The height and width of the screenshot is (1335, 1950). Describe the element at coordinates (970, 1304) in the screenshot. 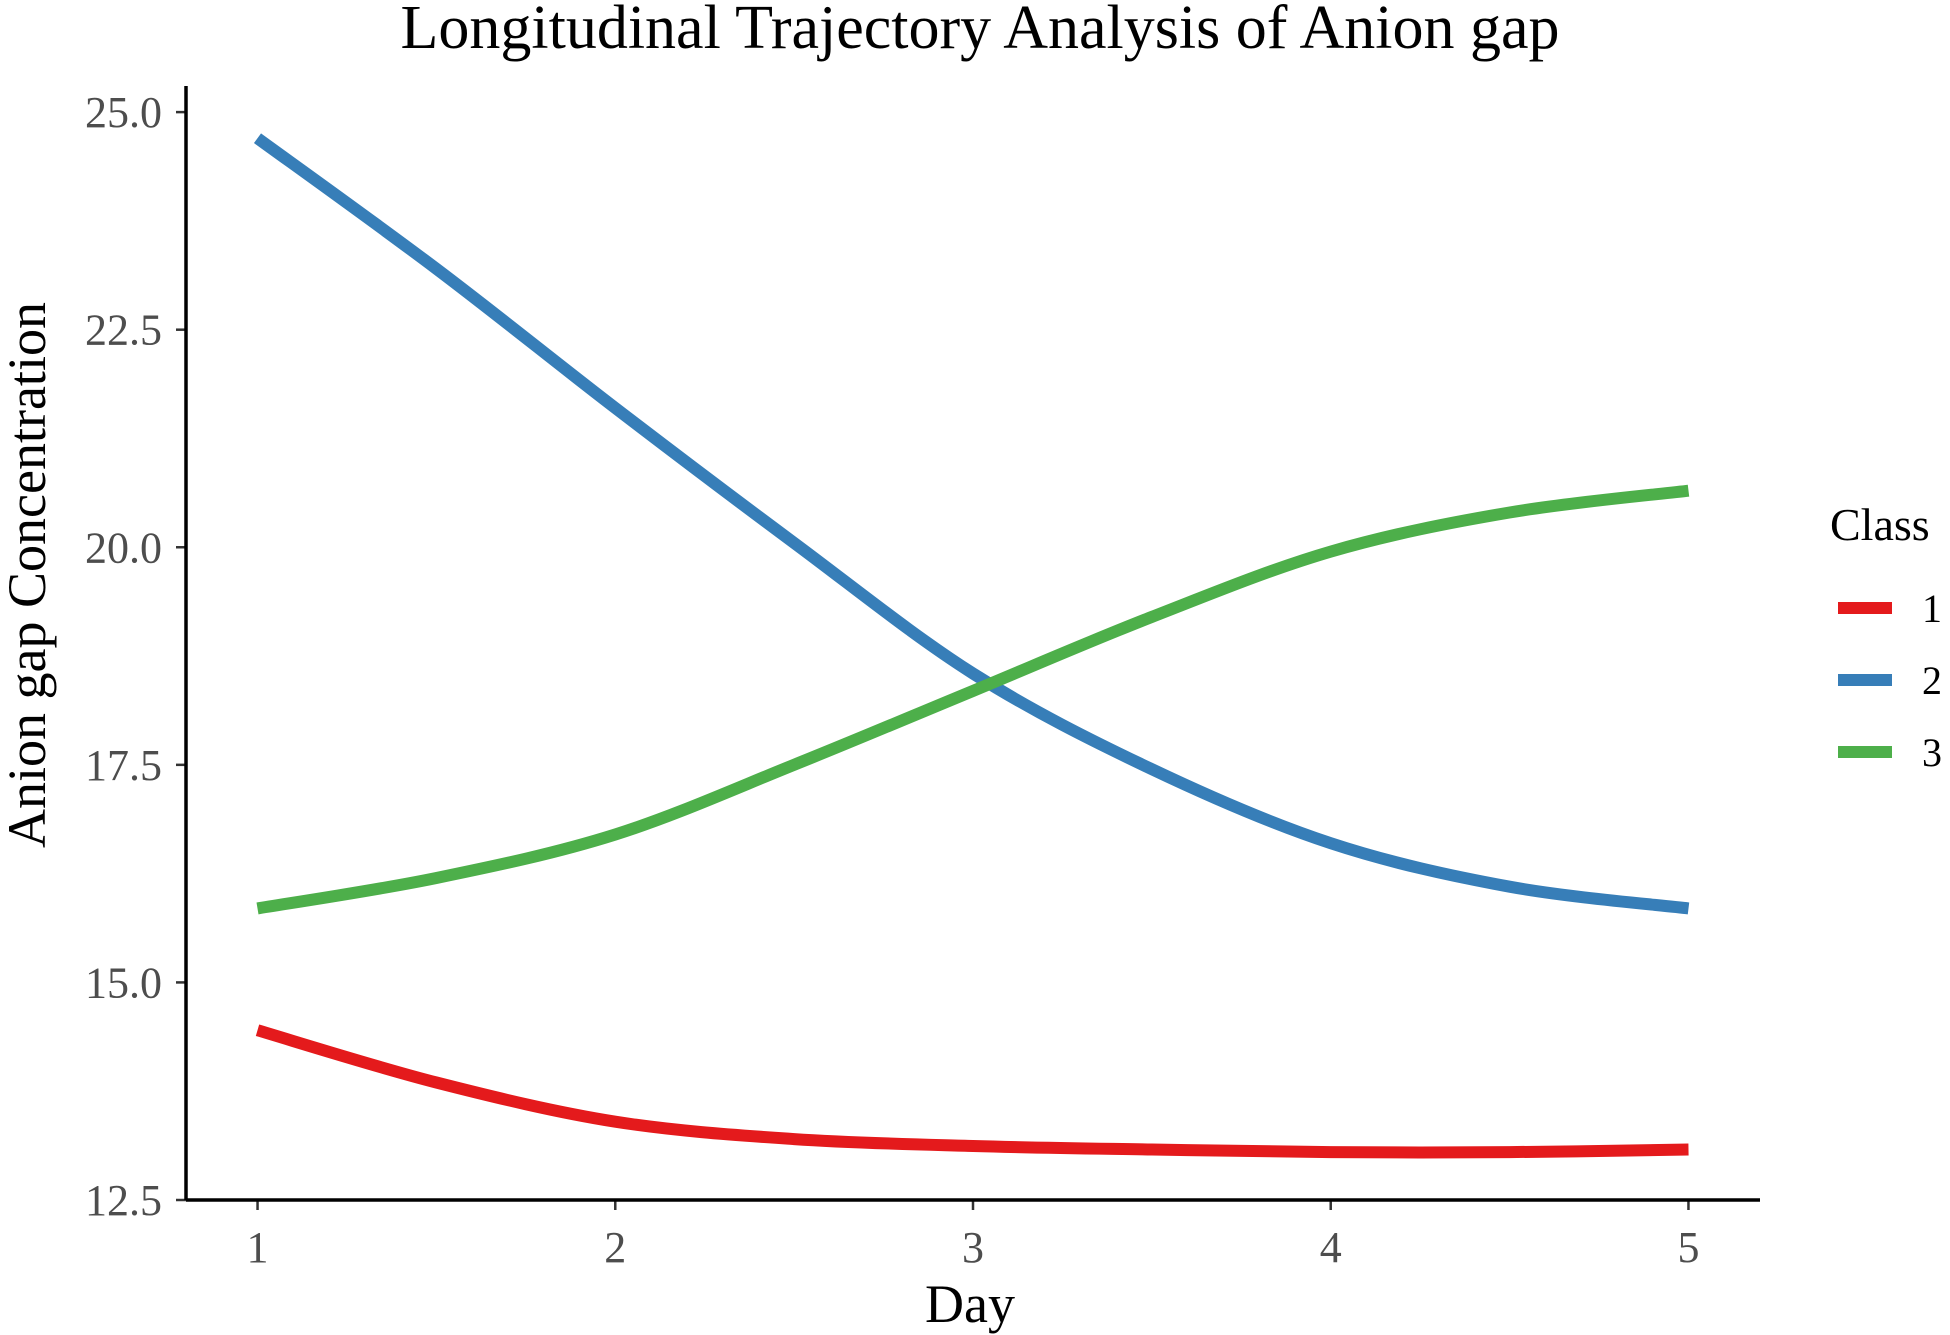

I see `x-axis-title: Day` at that location.